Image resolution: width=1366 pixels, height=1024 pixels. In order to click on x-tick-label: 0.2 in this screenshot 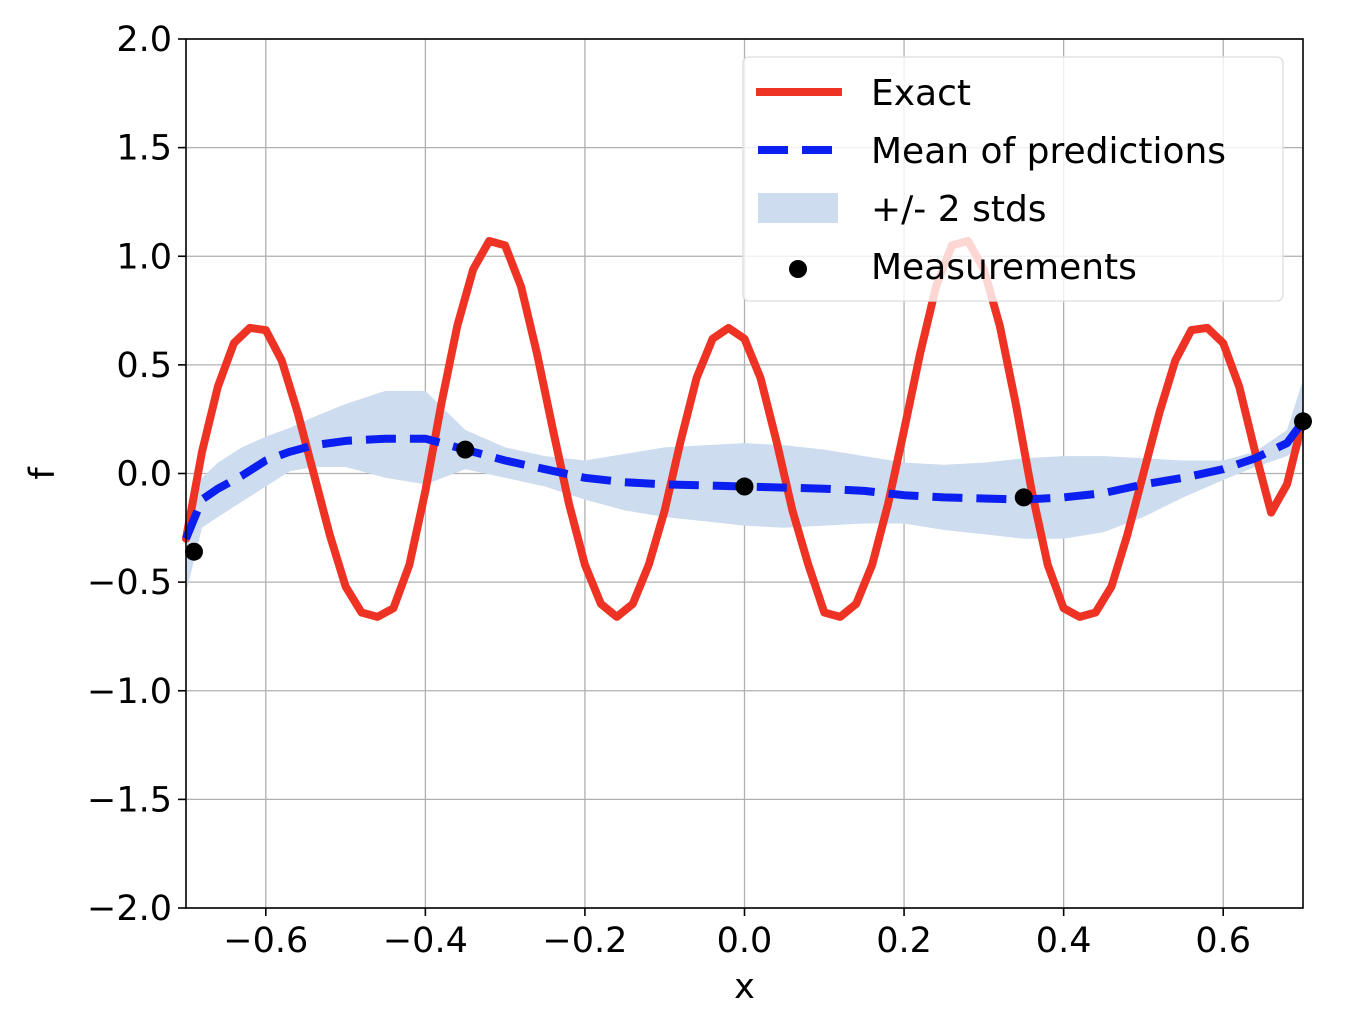, I will do `click(904, 941)`.